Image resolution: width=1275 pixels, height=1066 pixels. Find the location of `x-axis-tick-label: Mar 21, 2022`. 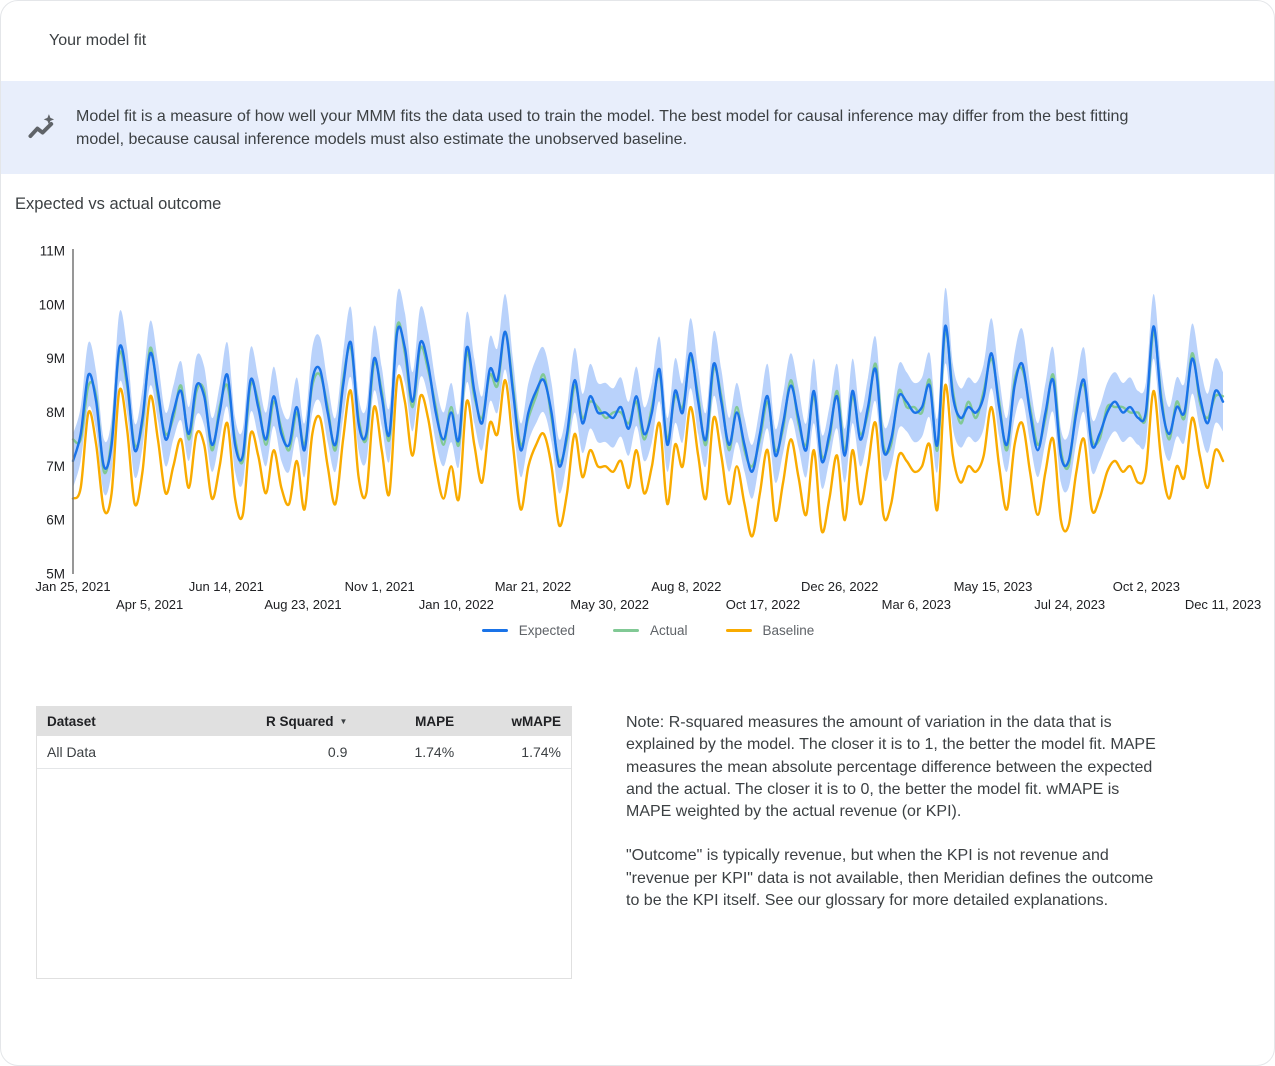

x-axis-tick-label: Mar 21, 2022 is located at coordinates (533, 586).